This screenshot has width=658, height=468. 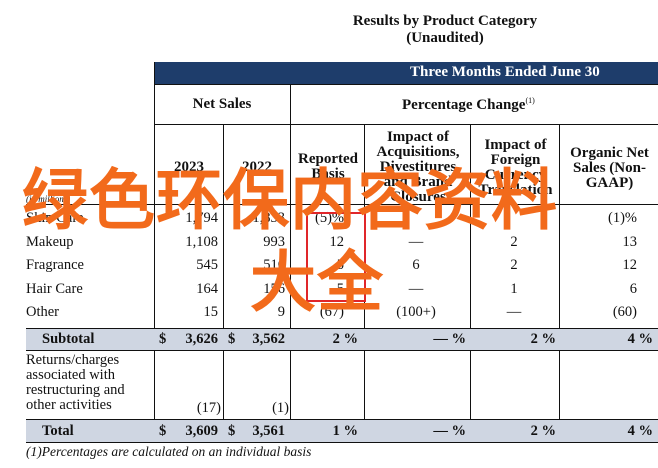 What do you see at coordinates (609, 168) in the screenshot?
I see `col-organic: Organic Net Sales (Non-GAAP)` at bounding box center [609, 168].